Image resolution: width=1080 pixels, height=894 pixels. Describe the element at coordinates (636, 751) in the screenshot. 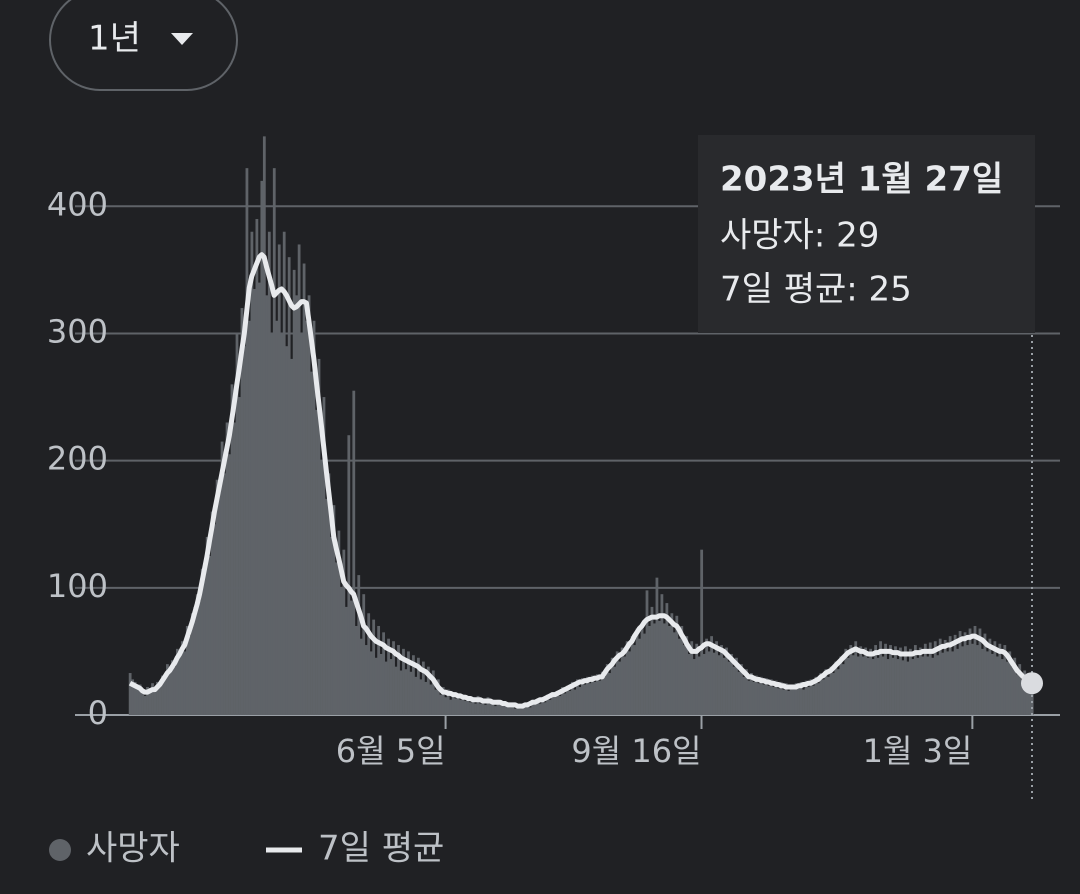

I see `x-tick-label: 9월 16일` at that location.